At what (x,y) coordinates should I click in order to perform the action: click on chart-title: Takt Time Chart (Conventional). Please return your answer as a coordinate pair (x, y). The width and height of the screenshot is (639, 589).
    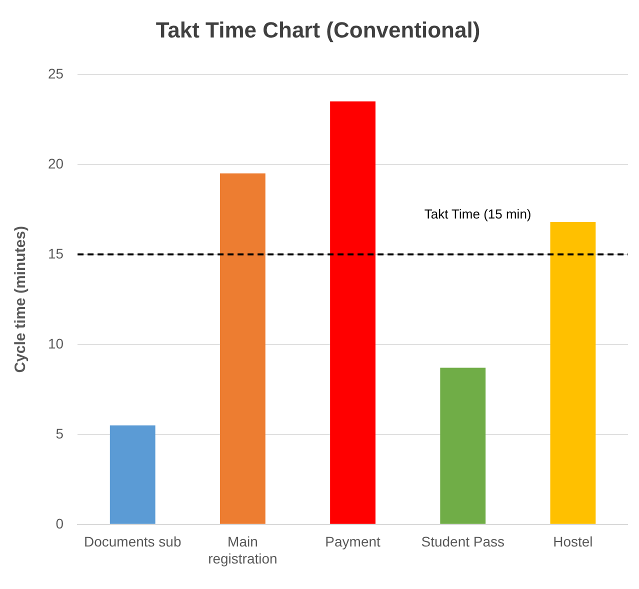
    Looking at the image, I should click on (318, 29).